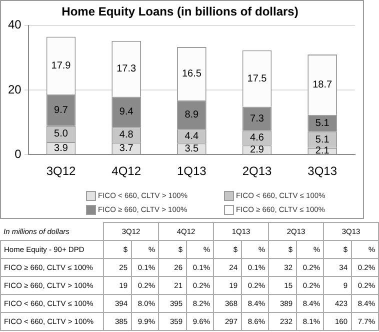 The width and height of the screenshot is (379, 332). Describe the element at coordinates (257, 138) in the screenshot. I see `data-label: 4.6` at that location.